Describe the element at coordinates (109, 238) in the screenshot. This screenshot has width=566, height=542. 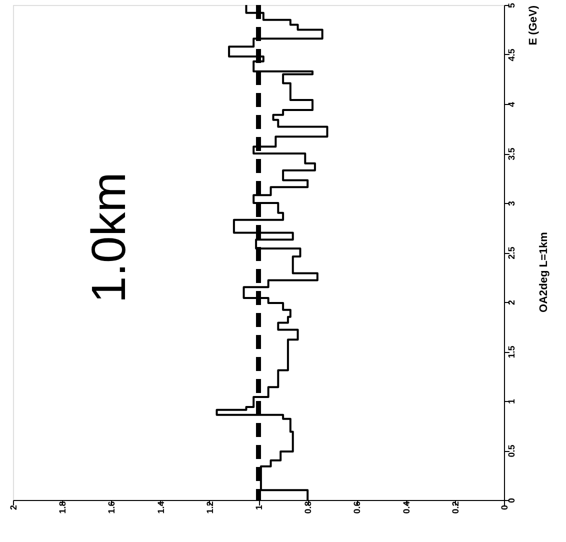
I see `annotation: 1.0km` at that location.